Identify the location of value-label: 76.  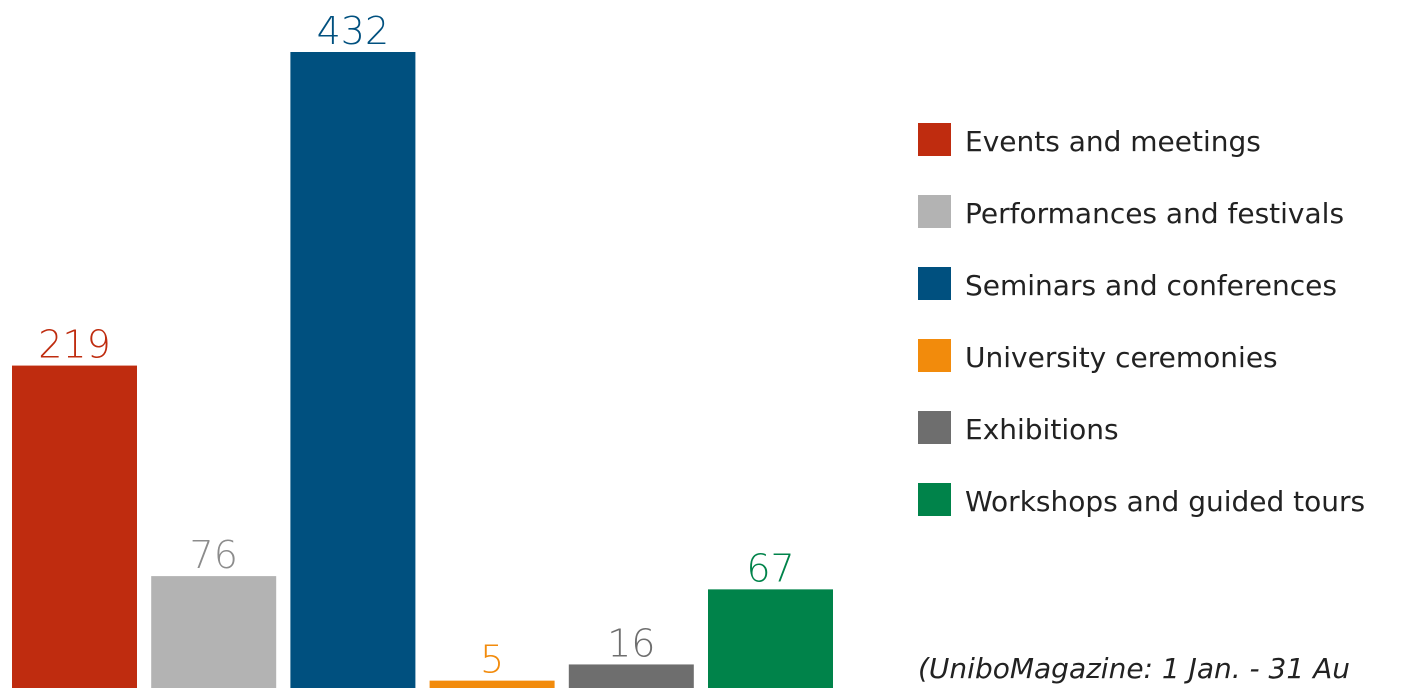
(214, 555).